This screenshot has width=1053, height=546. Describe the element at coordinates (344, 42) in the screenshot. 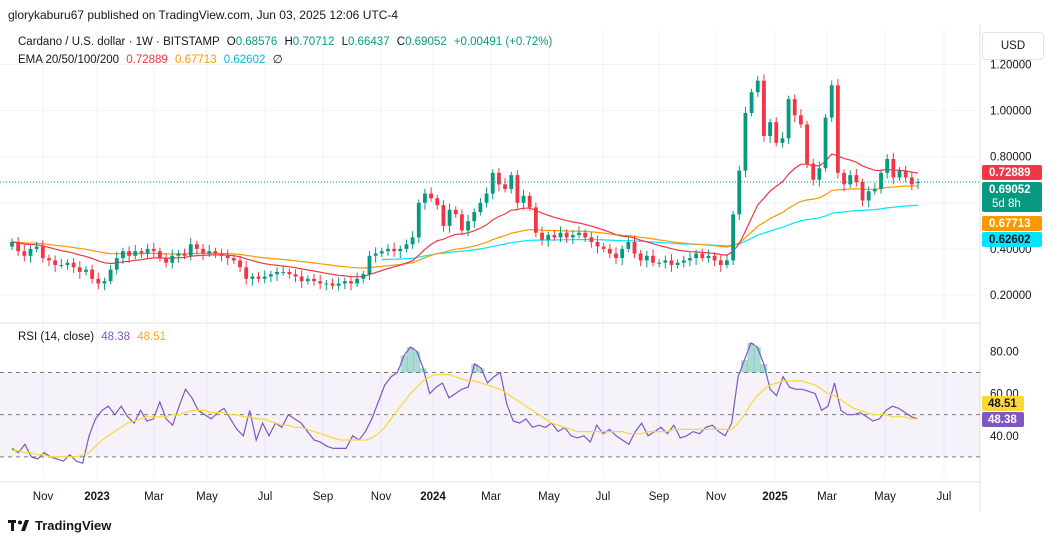

I see `low-label: L` at that location.